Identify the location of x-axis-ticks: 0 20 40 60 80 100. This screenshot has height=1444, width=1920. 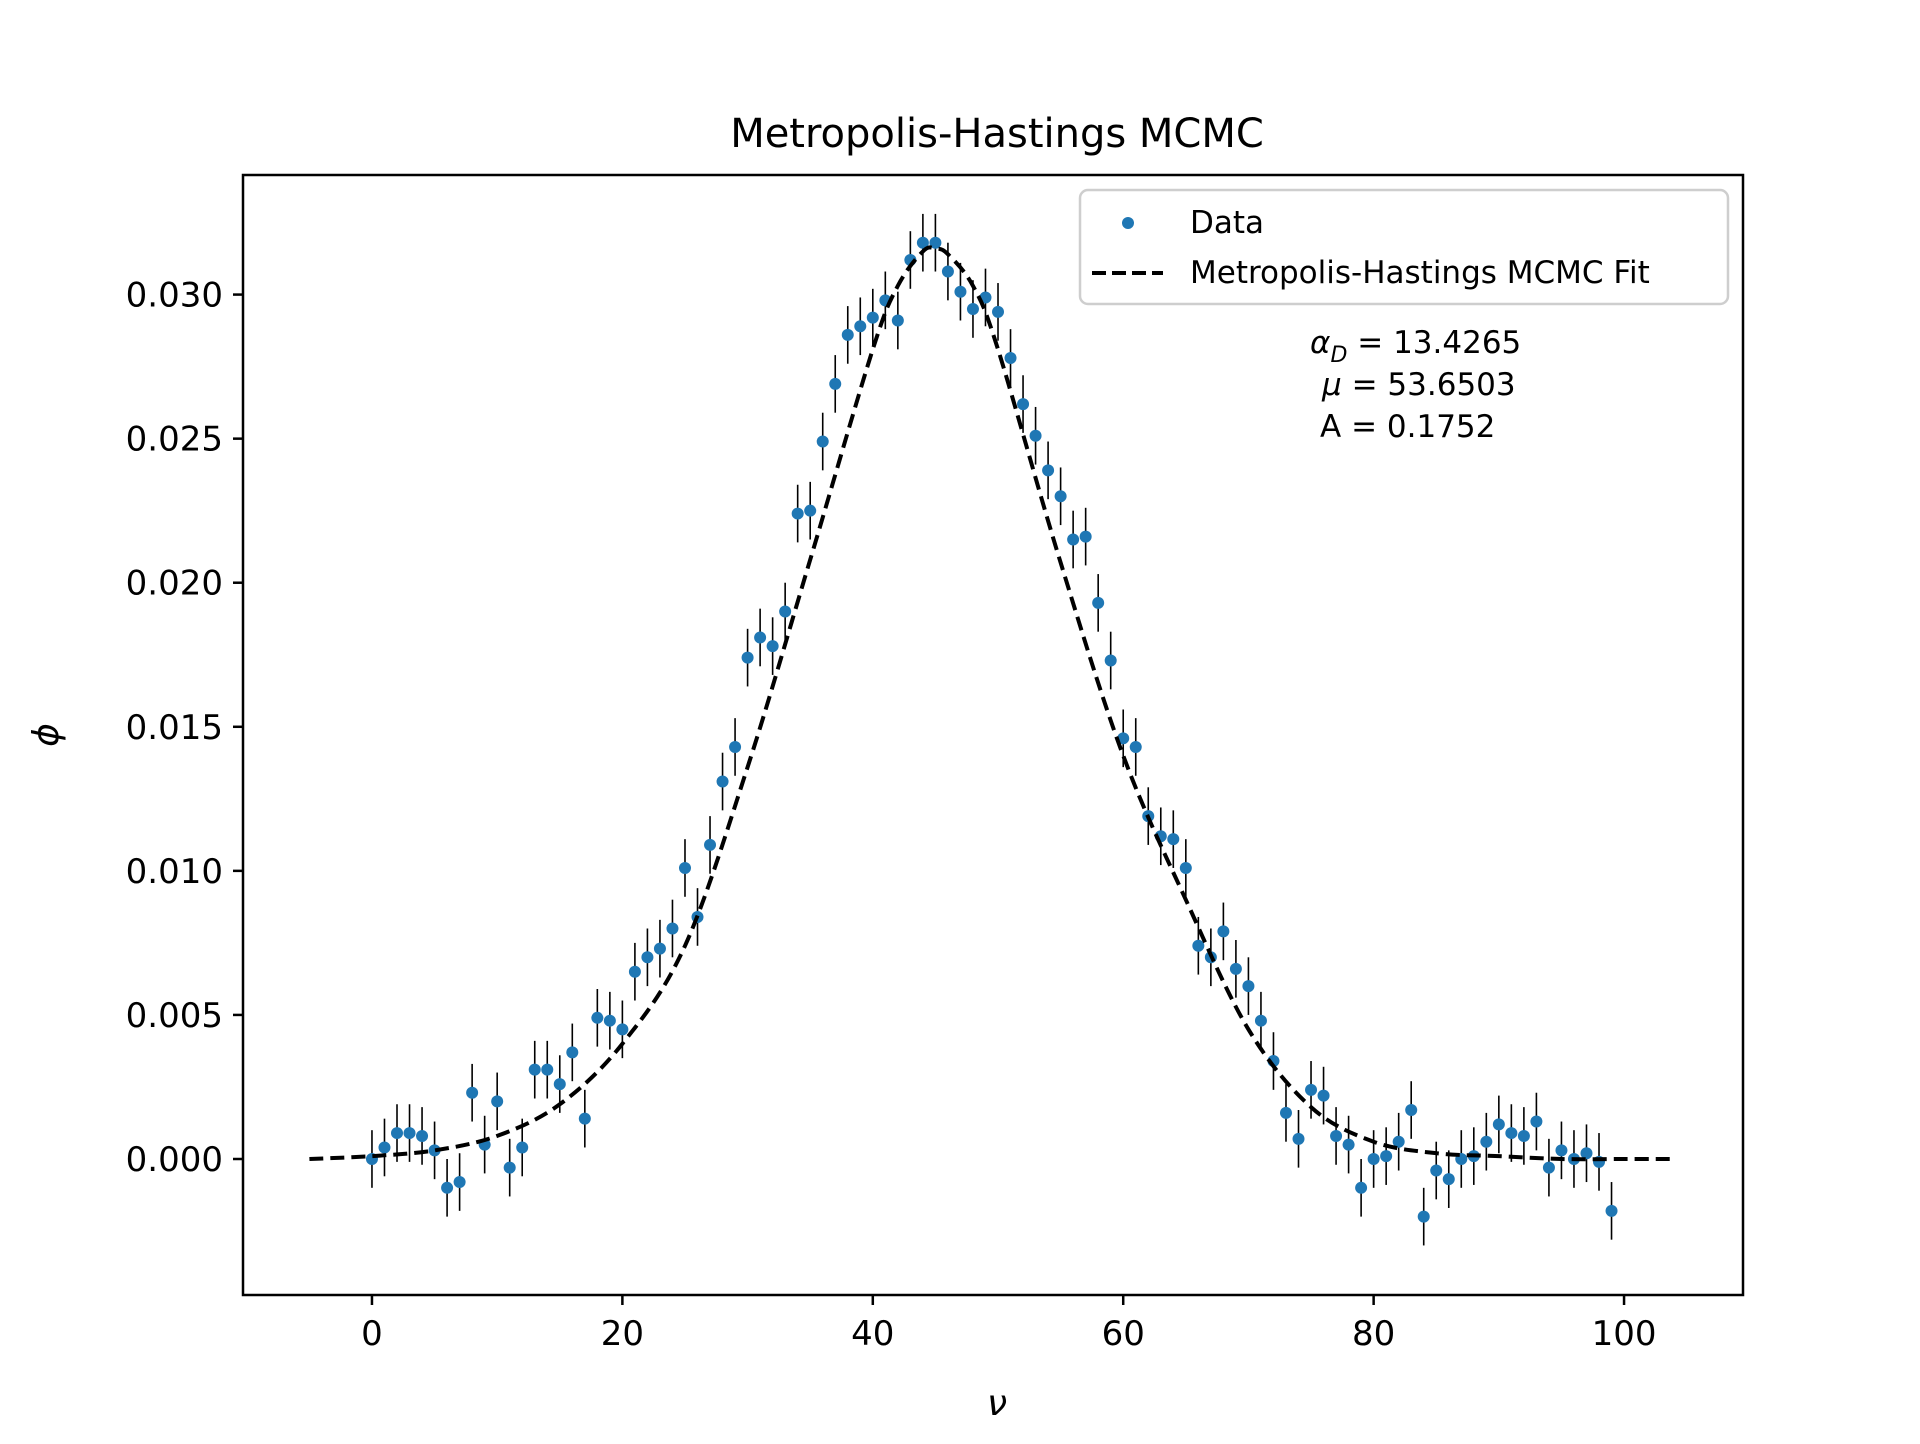
(1009, 1324).